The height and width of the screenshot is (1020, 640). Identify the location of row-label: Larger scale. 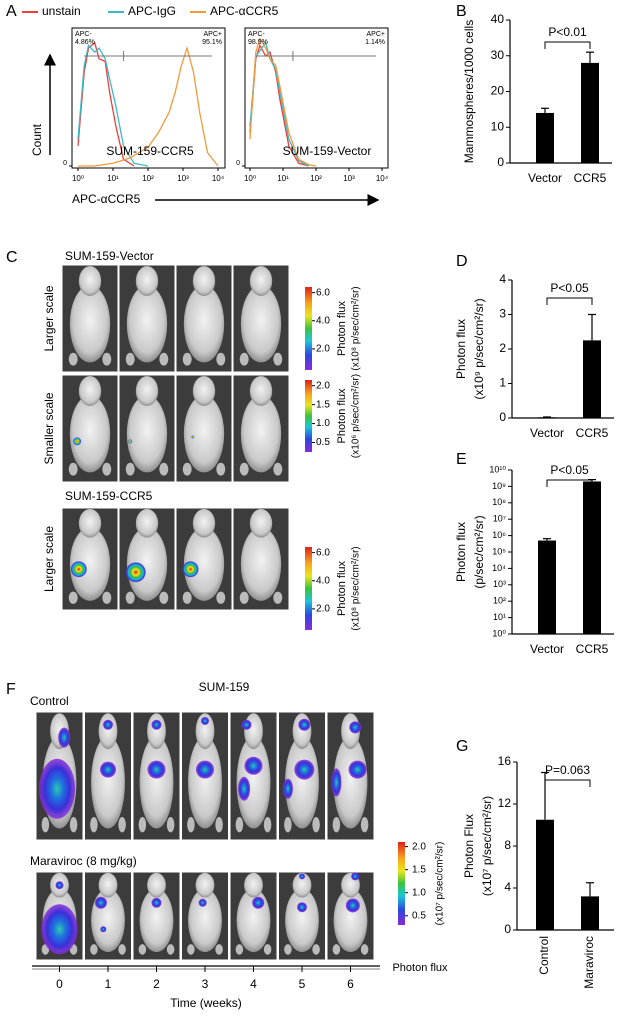
(49, 318).